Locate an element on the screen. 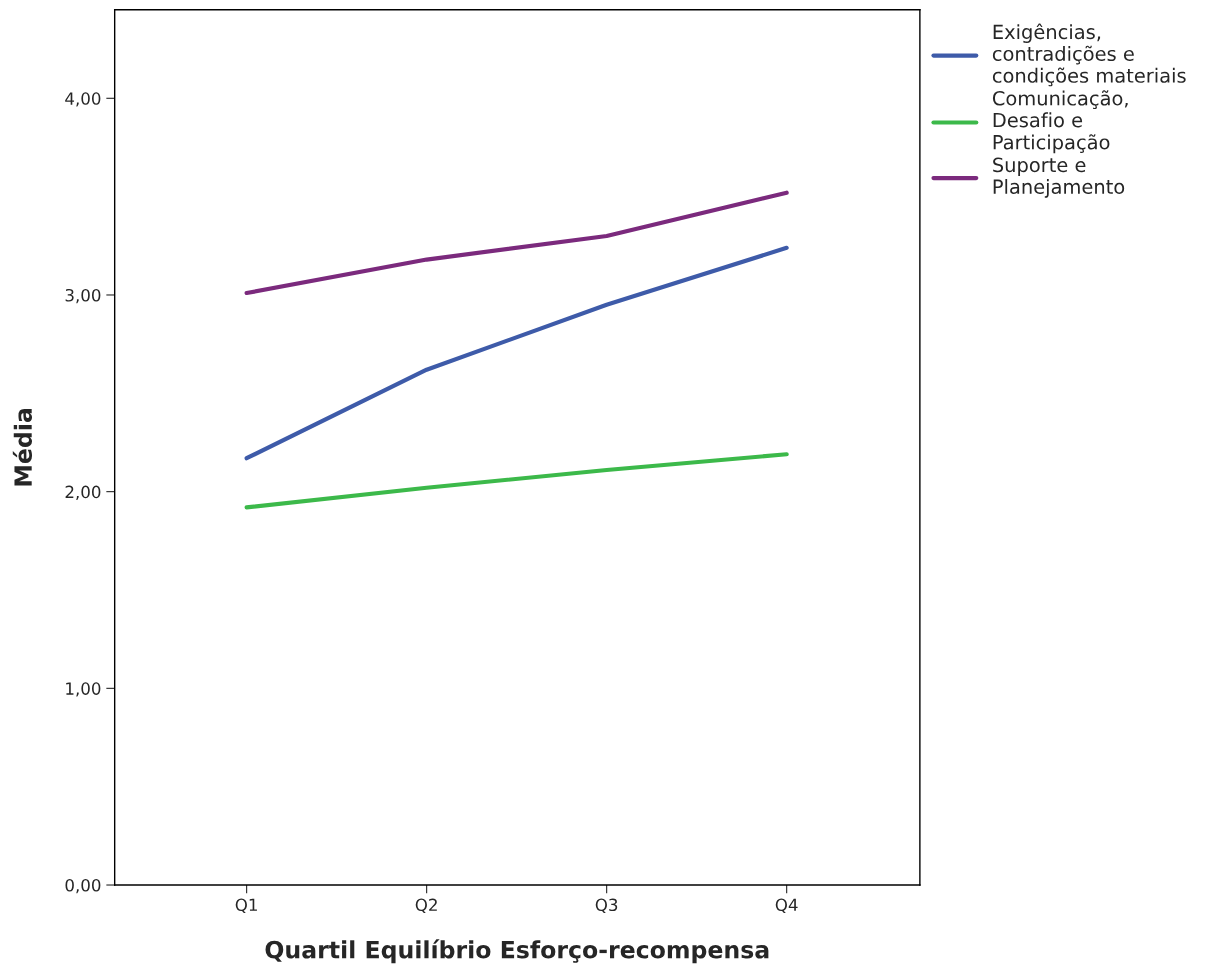 The height and width of the screenshot is (979, 1220). y-axis-title: Média is located at coordinates (22, 447).